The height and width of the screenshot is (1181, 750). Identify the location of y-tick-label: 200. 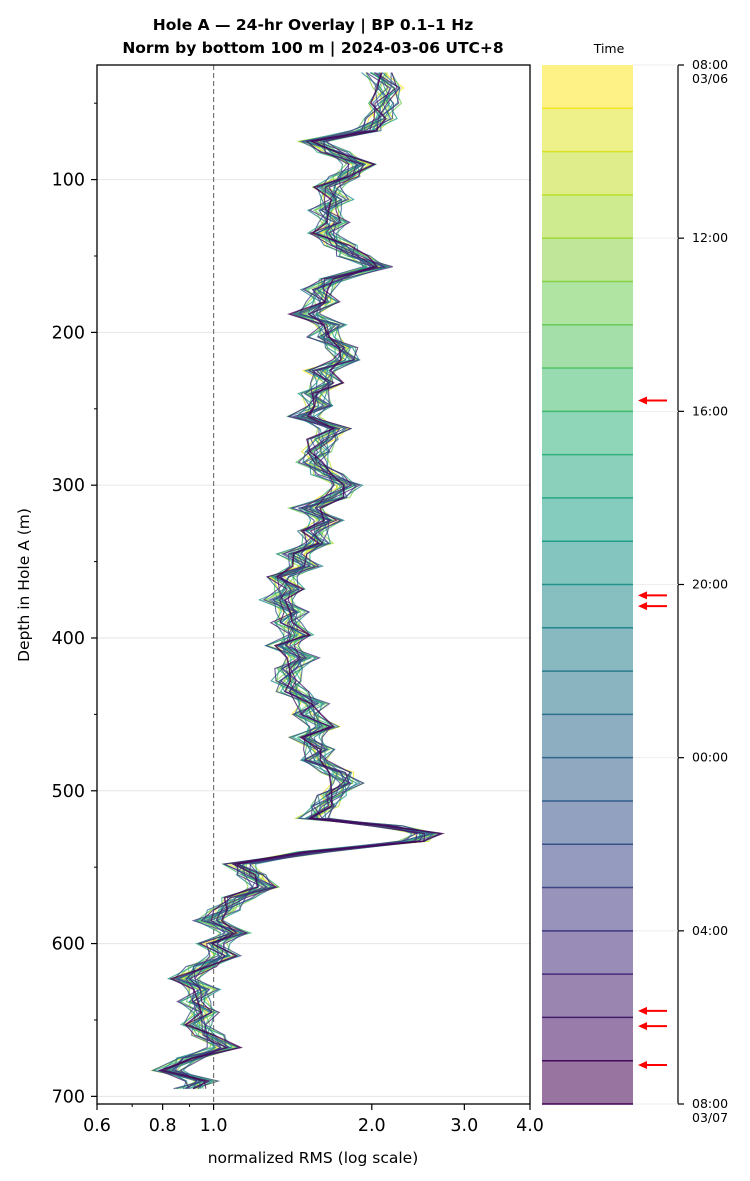
(68, 333).